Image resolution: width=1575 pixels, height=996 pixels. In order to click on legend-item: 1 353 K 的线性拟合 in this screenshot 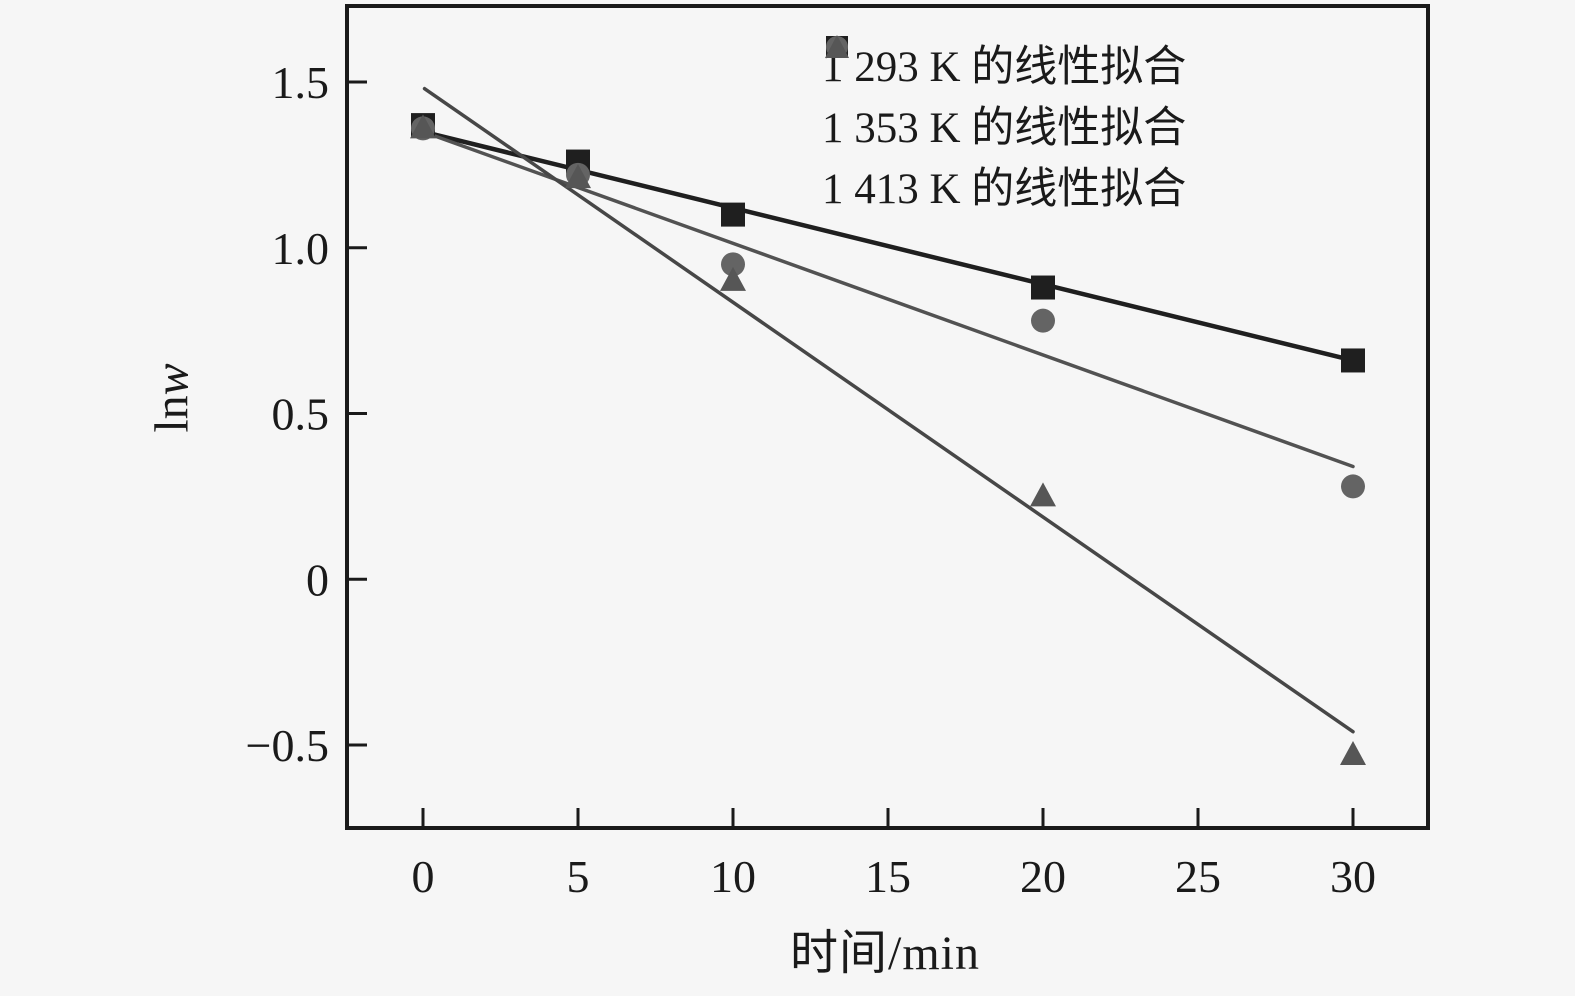, I will do `click(1004, 95)`.